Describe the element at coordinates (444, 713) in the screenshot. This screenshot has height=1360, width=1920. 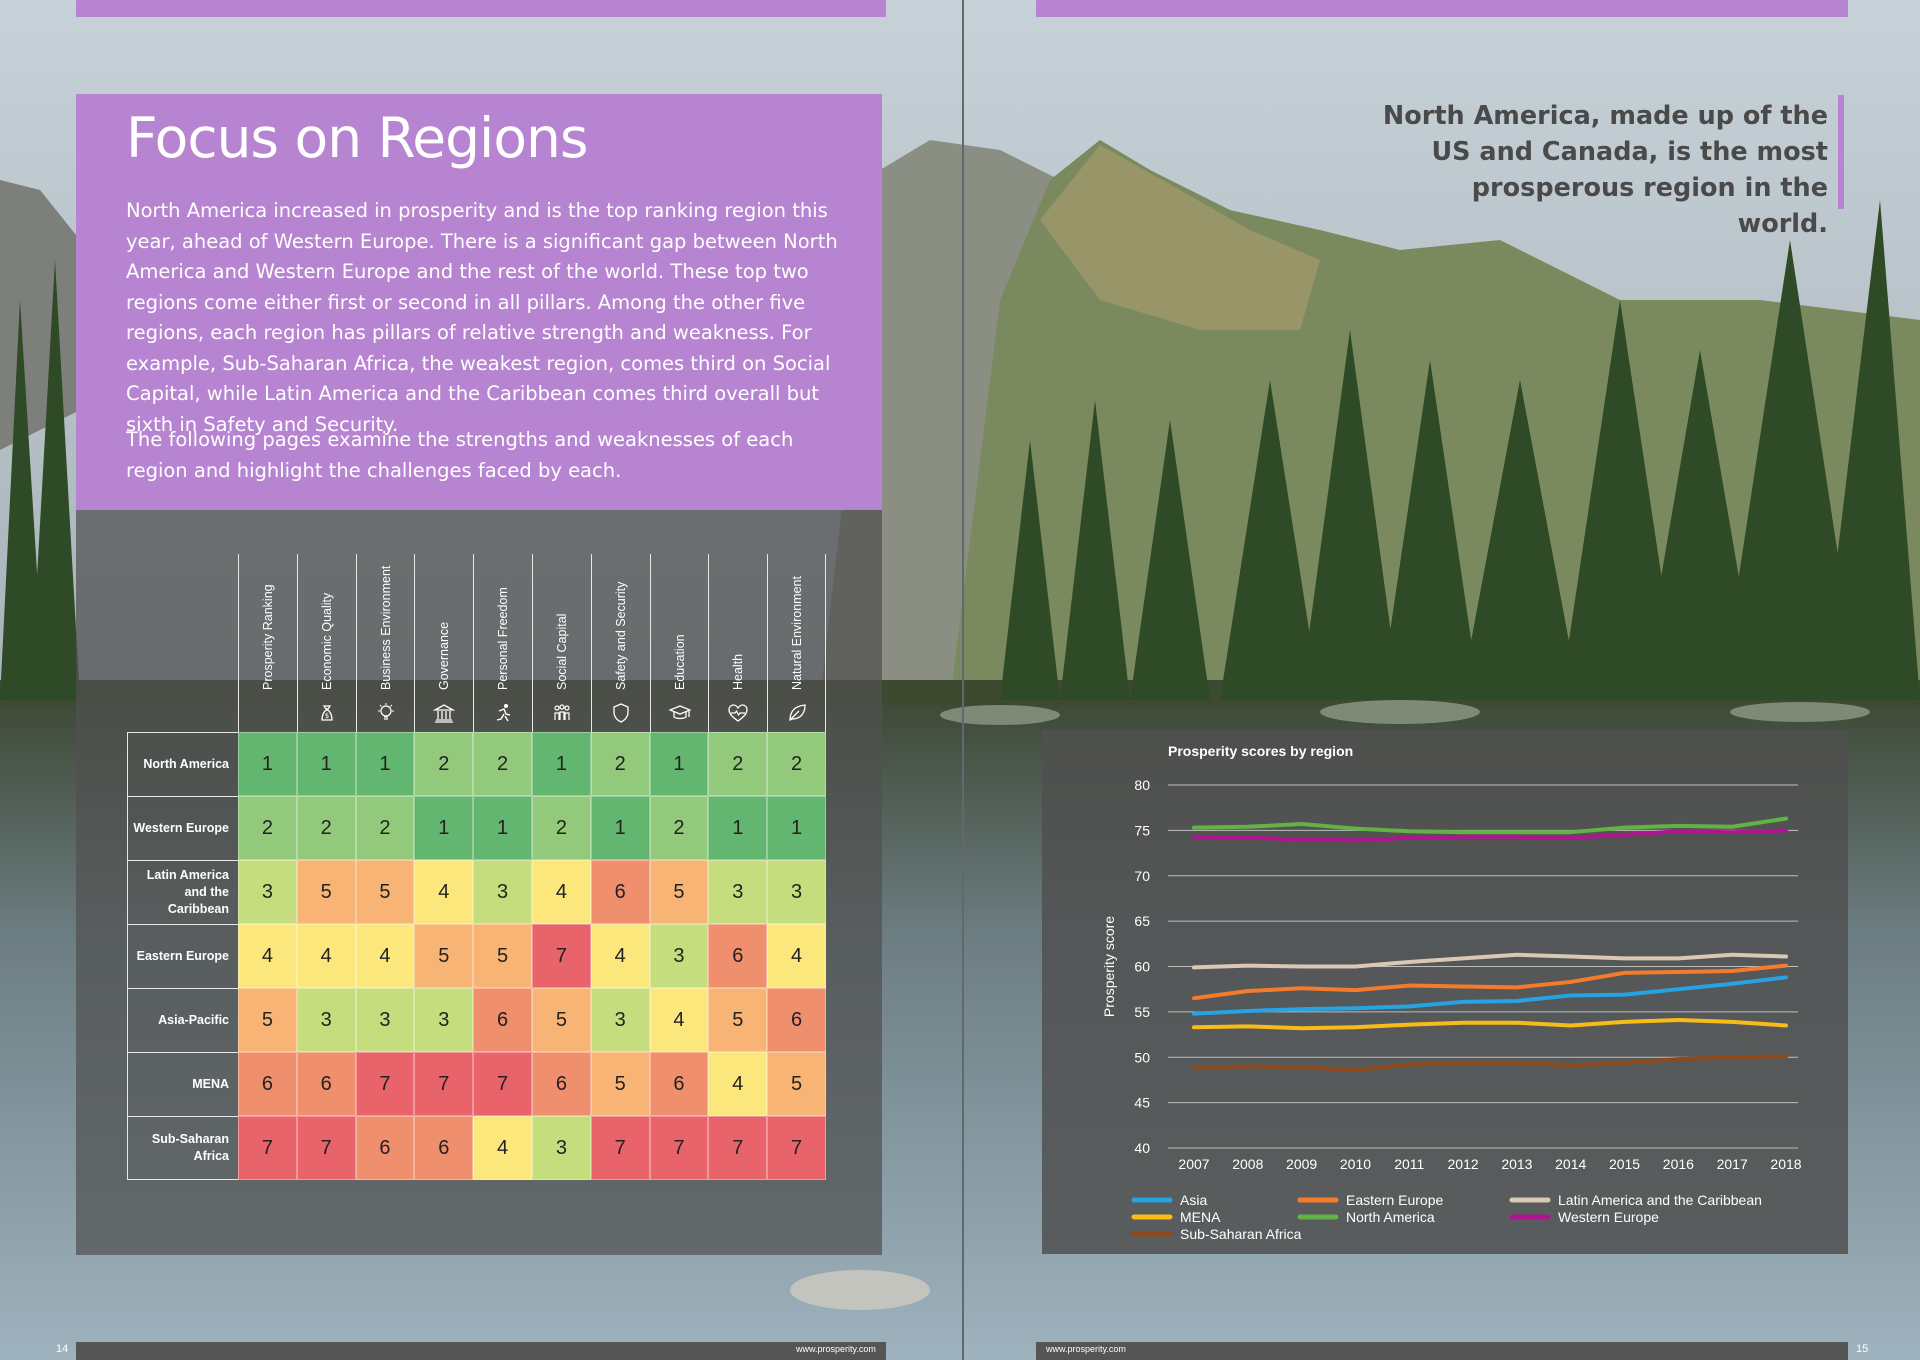
I see `government-building-icon` at that location.